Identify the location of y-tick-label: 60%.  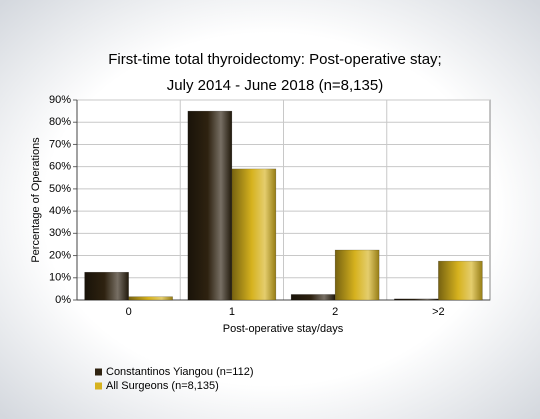
(60, 167).